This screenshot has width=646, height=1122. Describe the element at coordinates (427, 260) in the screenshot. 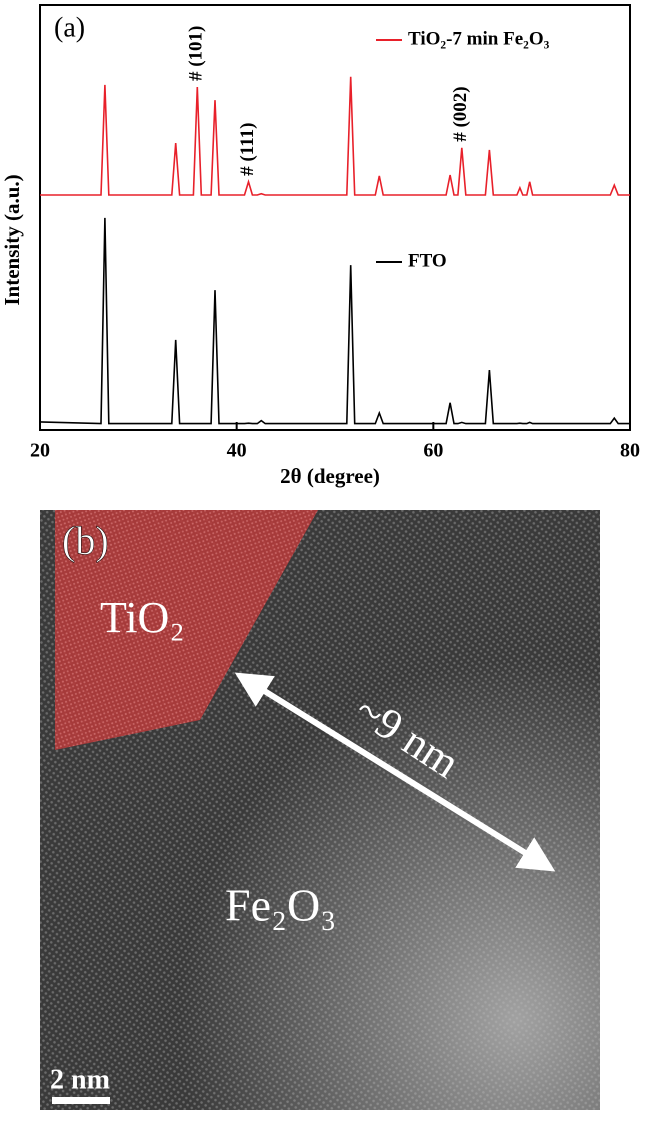

I see `legend-label: FTO` at that location.